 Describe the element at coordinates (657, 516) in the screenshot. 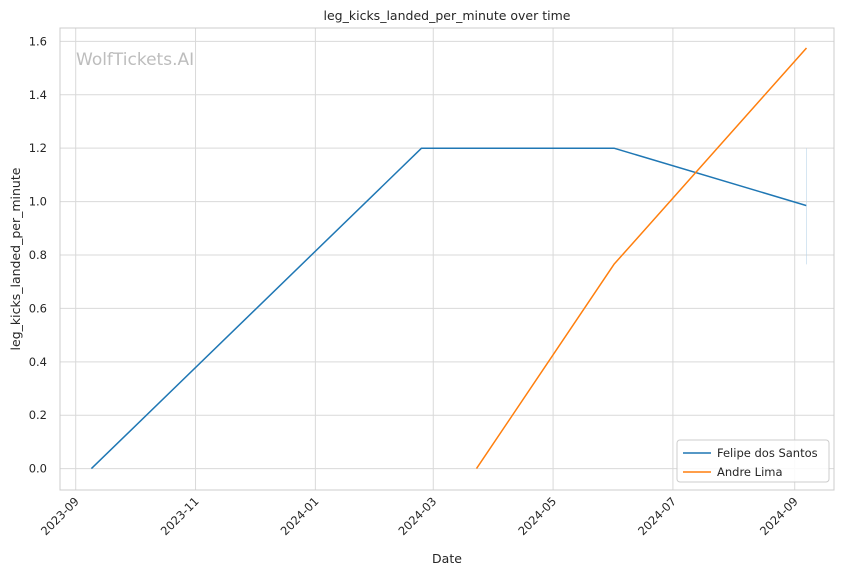

I see `x-tick-label: 2024-07` at that location.